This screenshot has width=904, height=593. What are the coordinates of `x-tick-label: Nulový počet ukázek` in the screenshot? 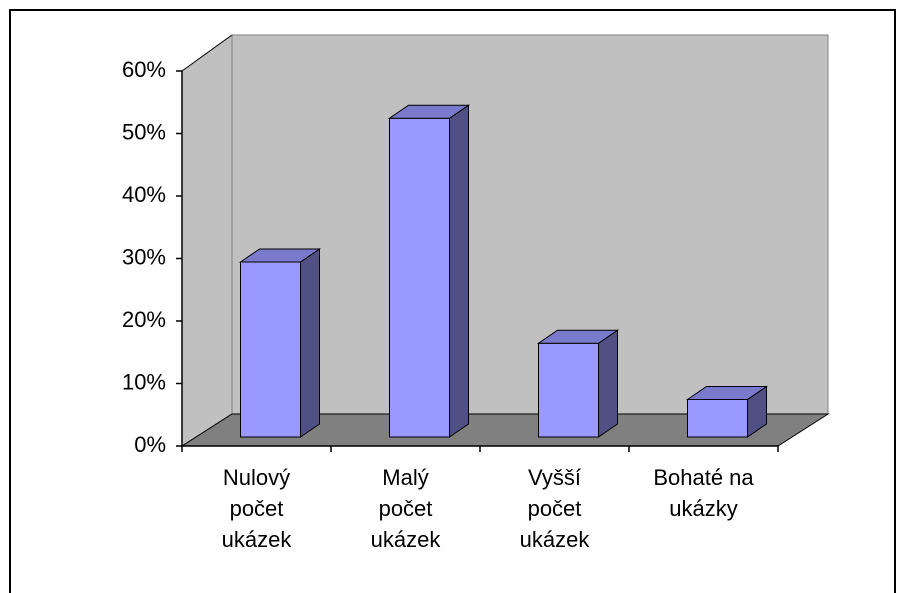 It's located at (256, 508).